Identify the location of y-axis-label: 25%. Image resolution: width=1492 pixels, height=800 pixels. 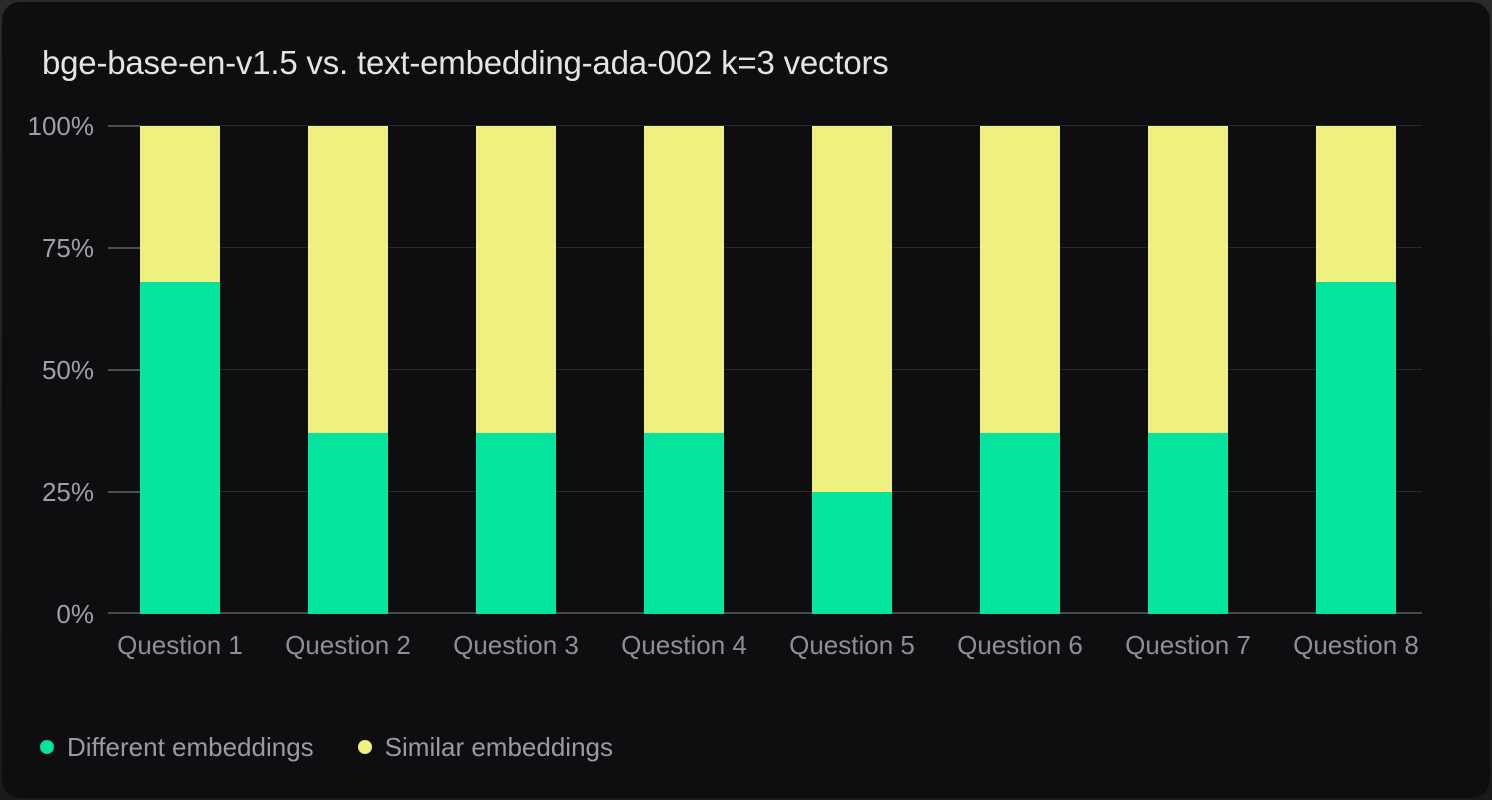
(67, 492).